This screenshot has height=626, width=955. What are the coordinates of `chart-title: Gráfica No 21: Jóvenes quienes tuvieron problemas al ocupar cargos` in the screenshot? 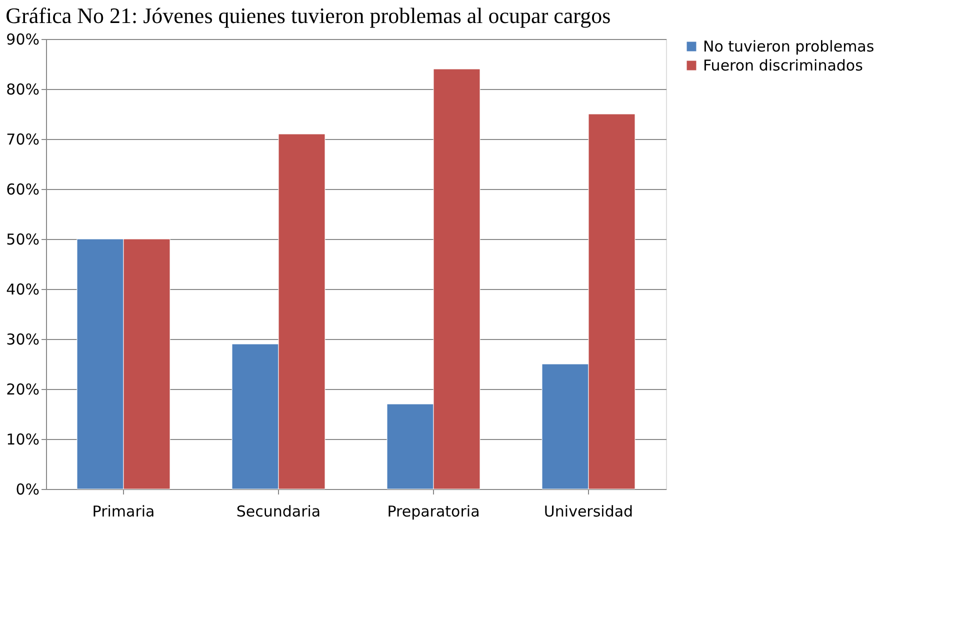 It's located at (308, 15).